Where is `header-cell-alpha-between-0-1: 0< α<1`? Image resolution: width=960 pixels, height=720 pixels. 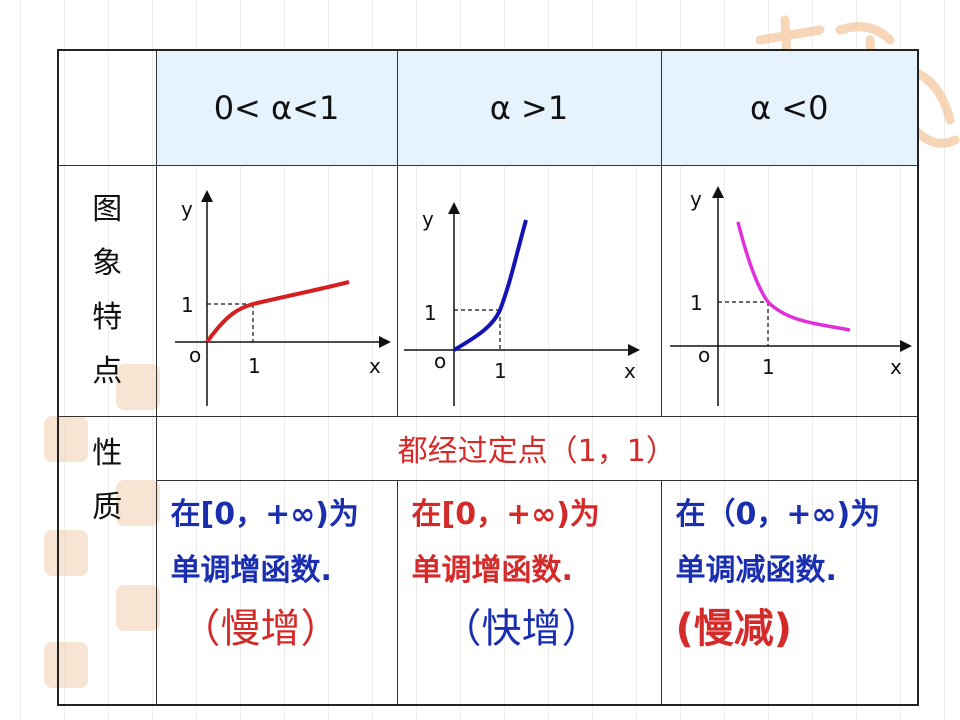 header-cell-alpha-between-0-1: 0< α<1 is located at coordinates (276, 107).